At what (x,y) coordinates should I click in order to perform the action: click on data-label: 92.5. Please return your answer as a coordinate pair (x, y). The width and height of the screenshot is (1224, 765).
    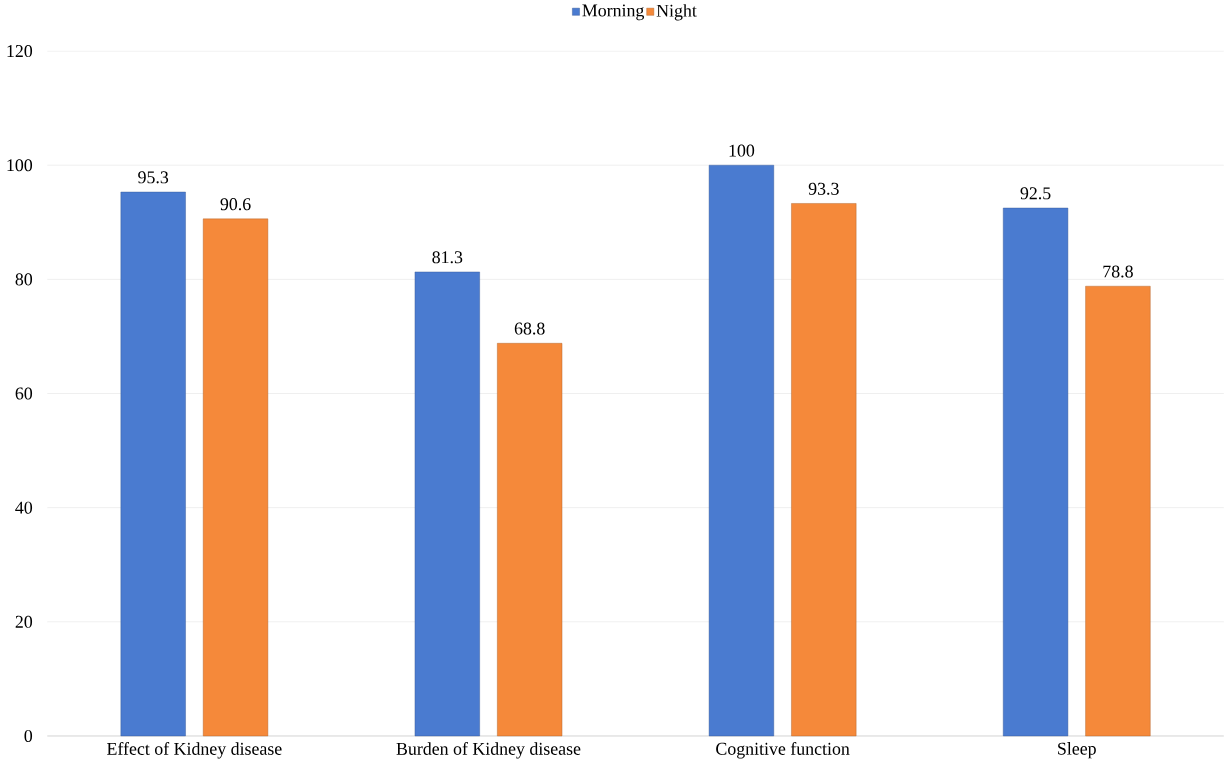
    Looking at the image, I should click on (1035, 193).